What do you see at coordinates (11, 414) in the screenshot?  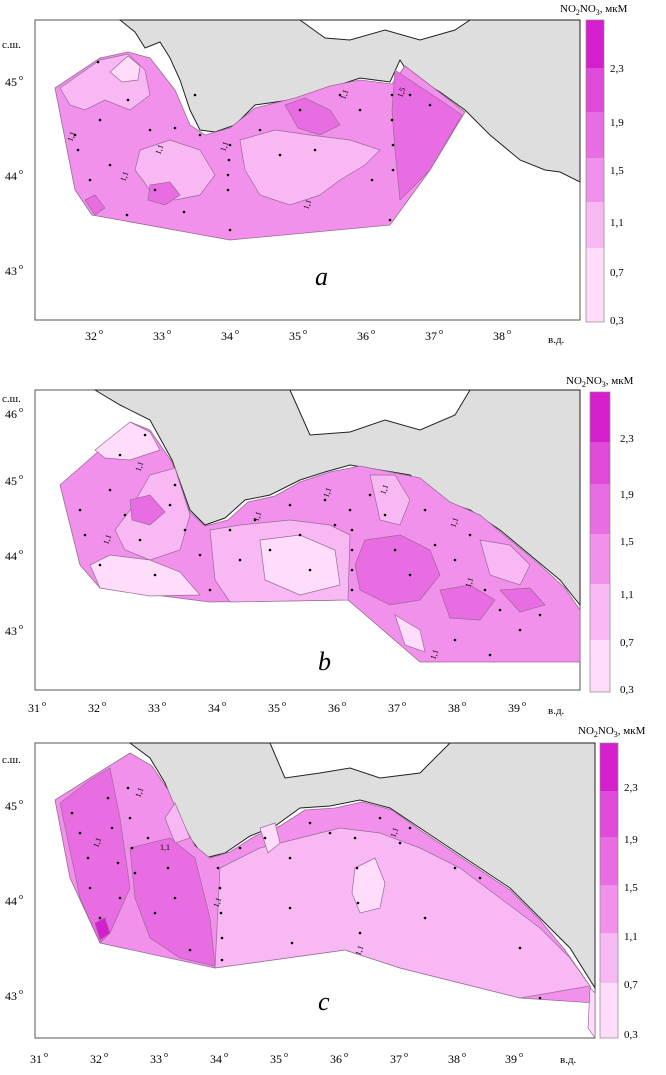 I see `svg-text: 46` at bounding box center [11, 414].